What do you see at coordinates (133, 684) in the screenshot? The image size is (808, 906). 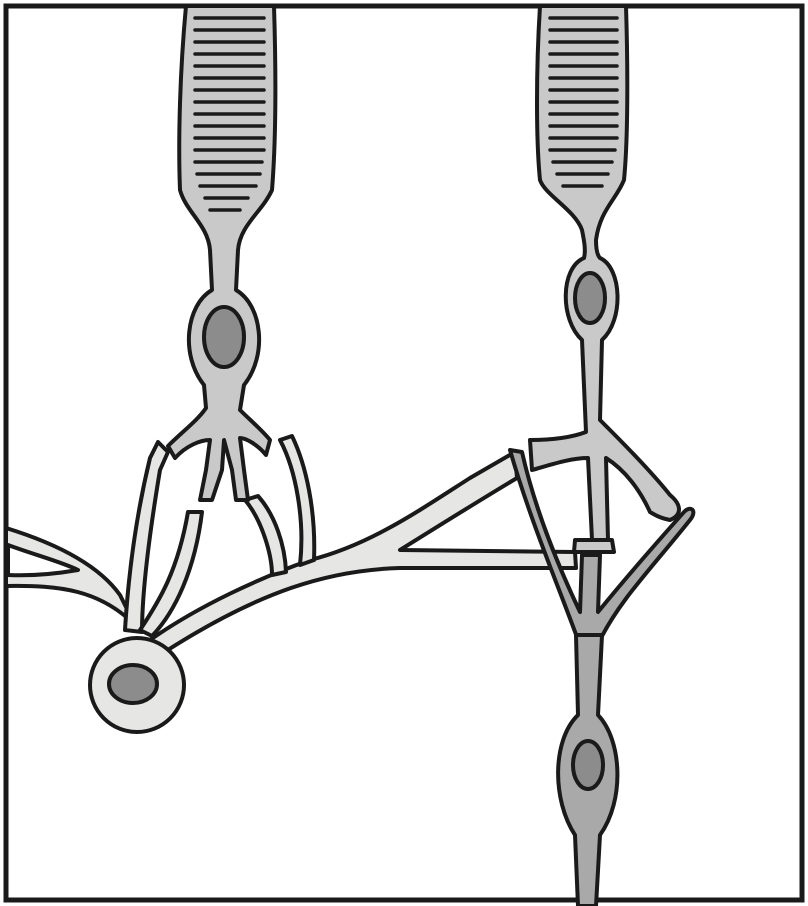 I see `horizontal-cell-nucleus` at bounding box center [133, 684].